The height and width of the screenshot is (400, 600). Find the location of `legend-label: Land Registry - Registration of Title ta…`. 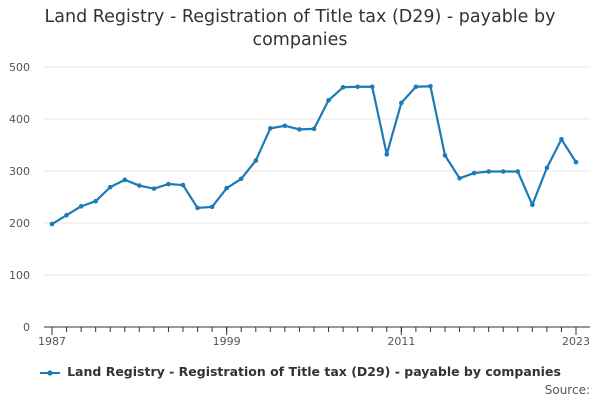

legend-label: Land Registry - Registration of Title ta… is located at coordinates (314, 371).